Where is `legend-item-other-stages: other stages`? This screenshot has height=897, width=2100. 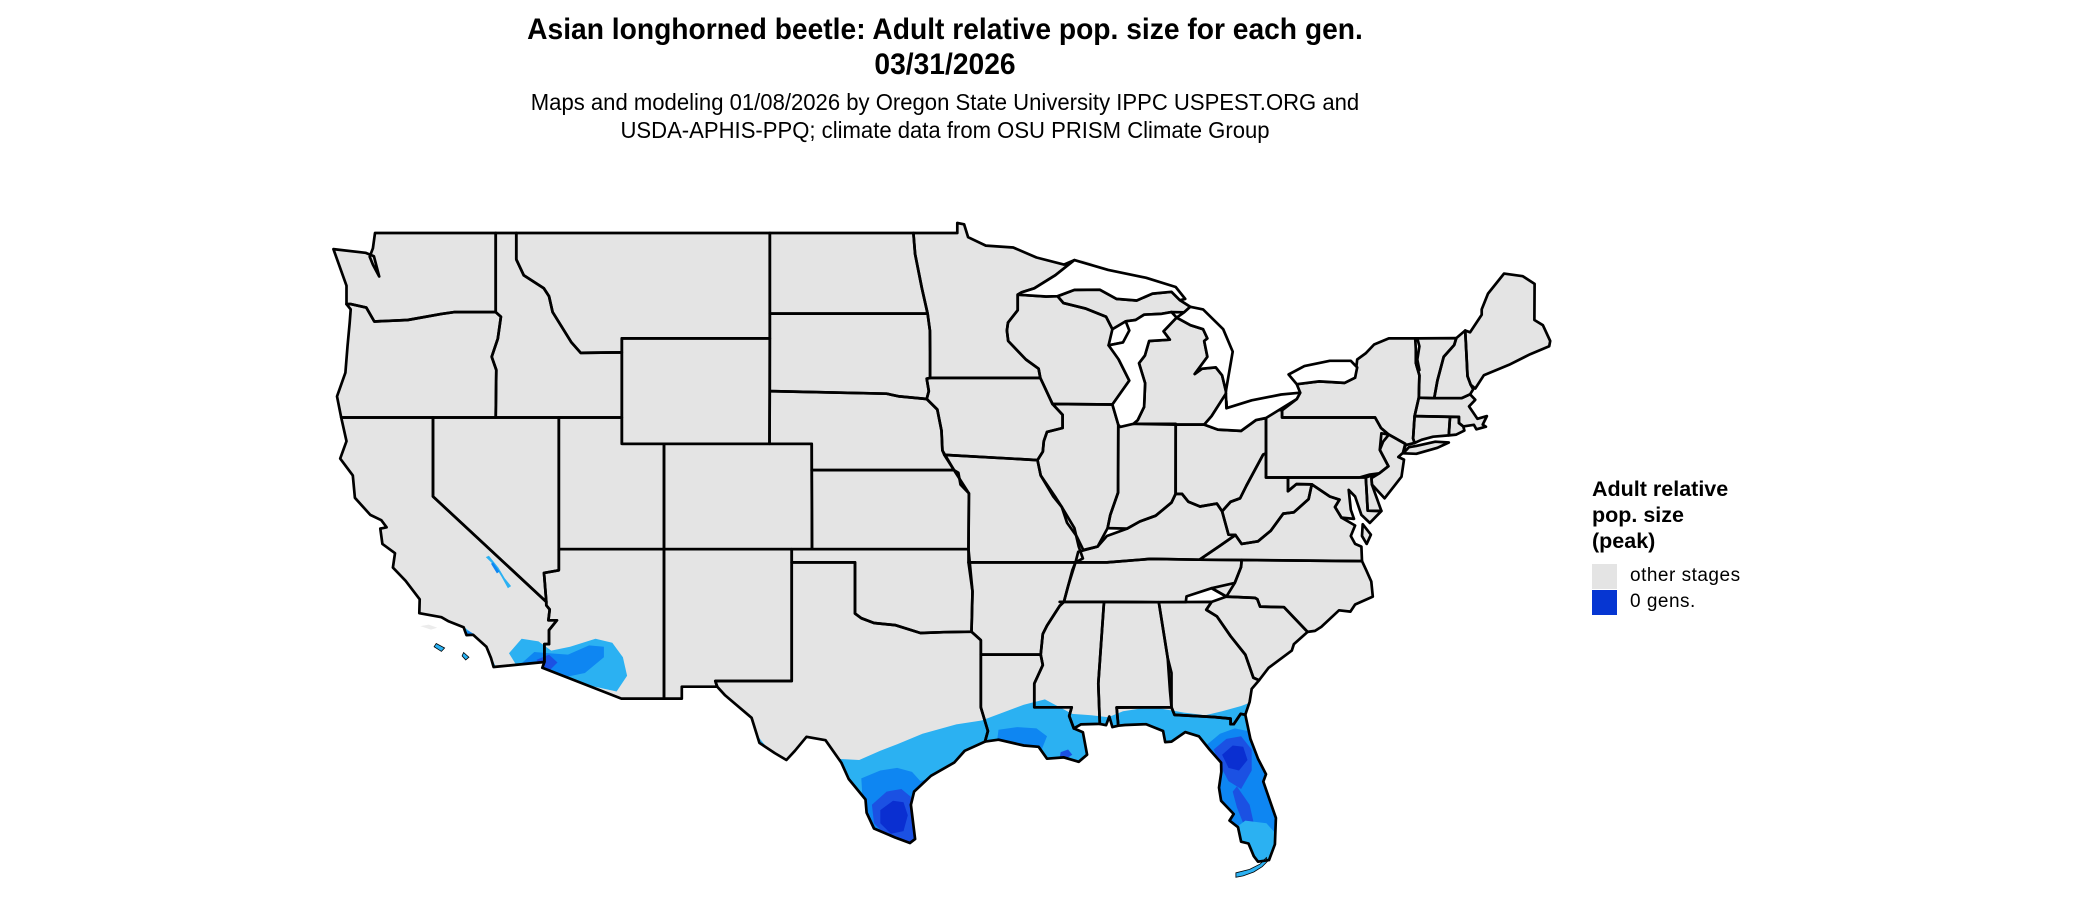 legend-item-other-stages: other stages is located at coordinates (1732, 576).